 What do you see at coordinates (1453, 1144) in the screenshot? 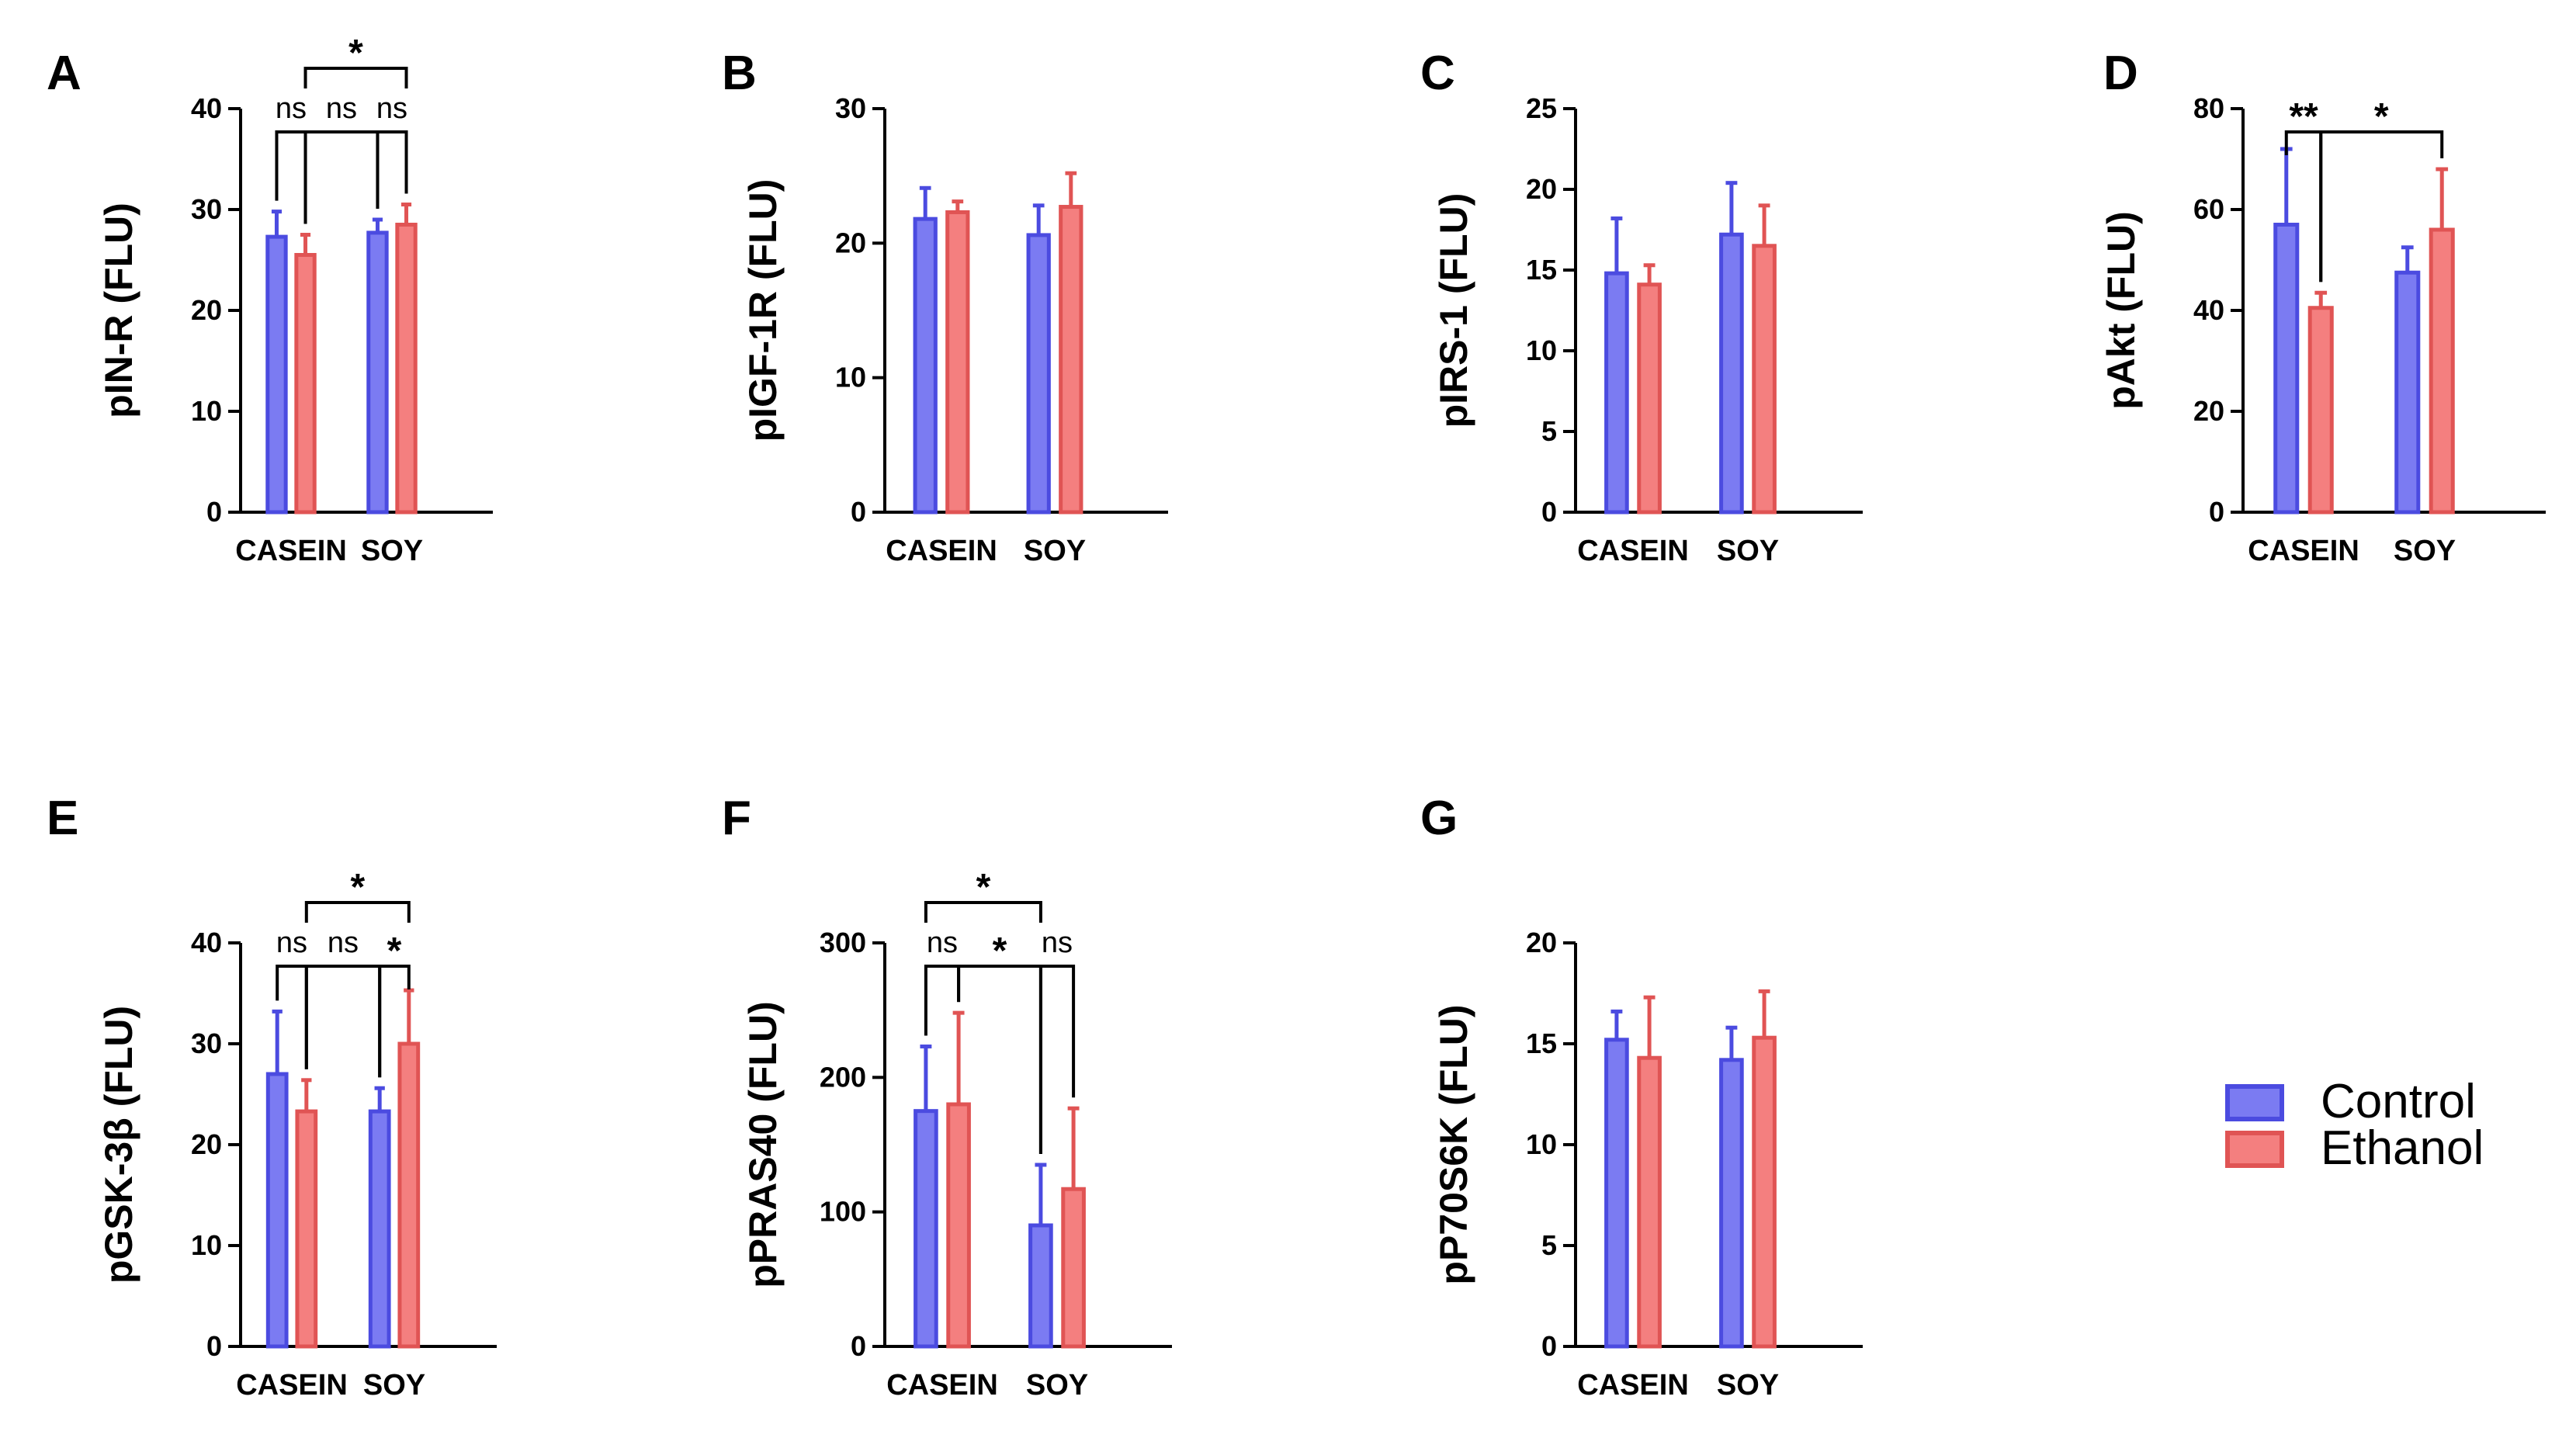
I see `y-axis-title: pP70S6K (FLU)` at bounding box center [1453, 1144].